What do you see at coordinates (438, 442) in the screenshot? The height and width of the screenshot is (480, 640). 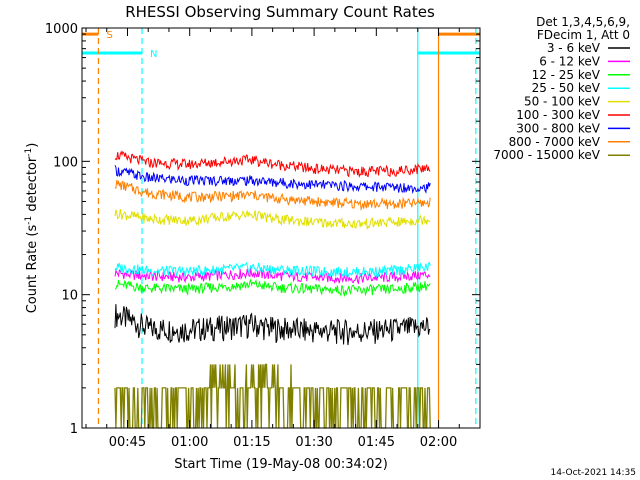 I see `x-tick-label: 02:00` at bounding box center [438, 442].